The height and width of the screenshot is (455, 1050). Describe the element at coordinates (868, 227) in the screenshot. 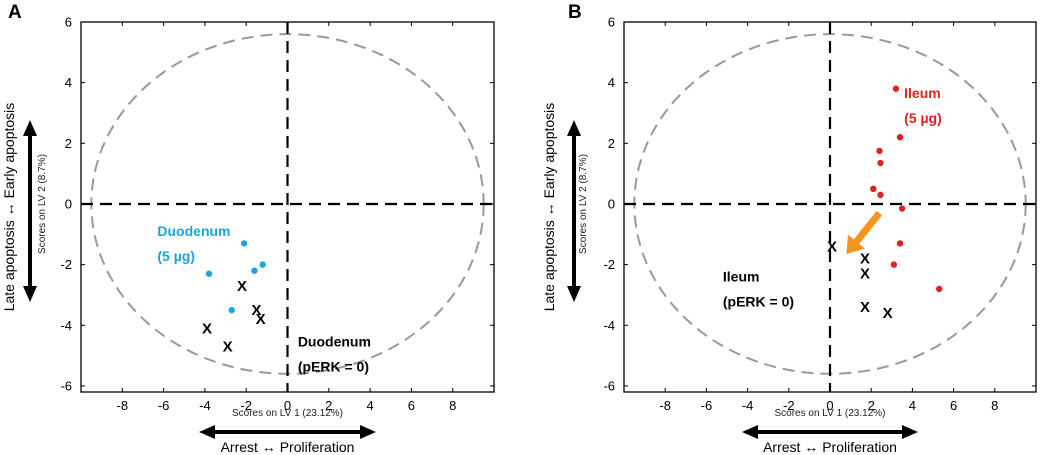

I see `highlight-arrow-shaft` at that location.